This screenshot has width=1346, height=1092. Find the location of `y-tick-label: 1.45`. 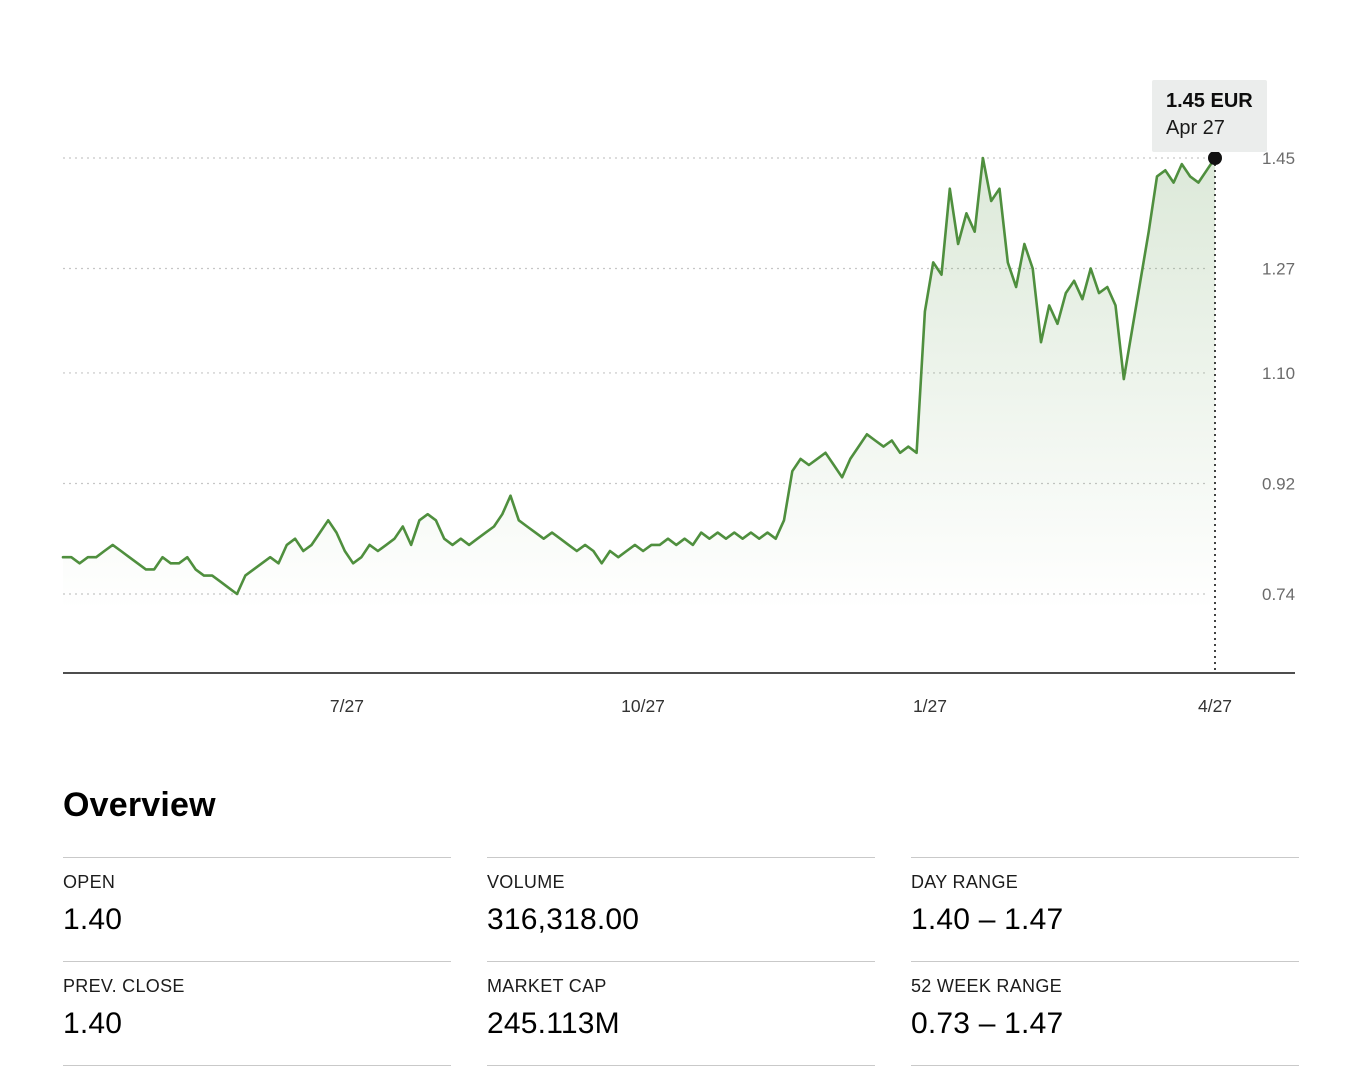

y-tick-label: 1.45 is located at coordinates (1278, 158).